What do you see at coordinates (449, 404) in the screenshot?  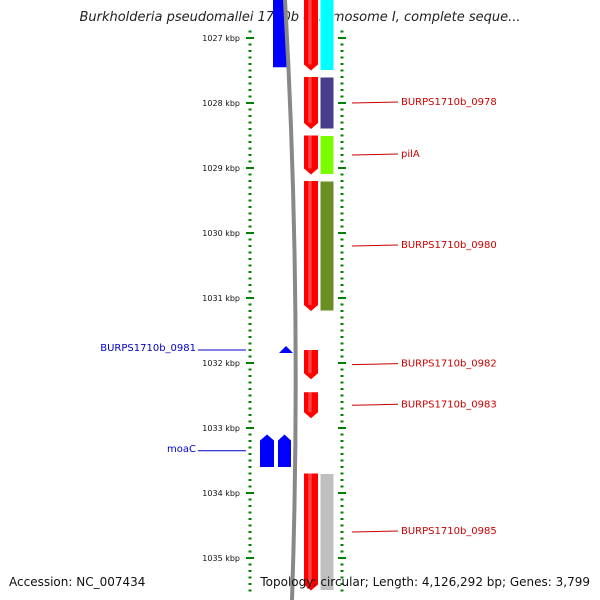 I see `gene-label: BURPS1710b_0983` at bounding box center [449, 404].